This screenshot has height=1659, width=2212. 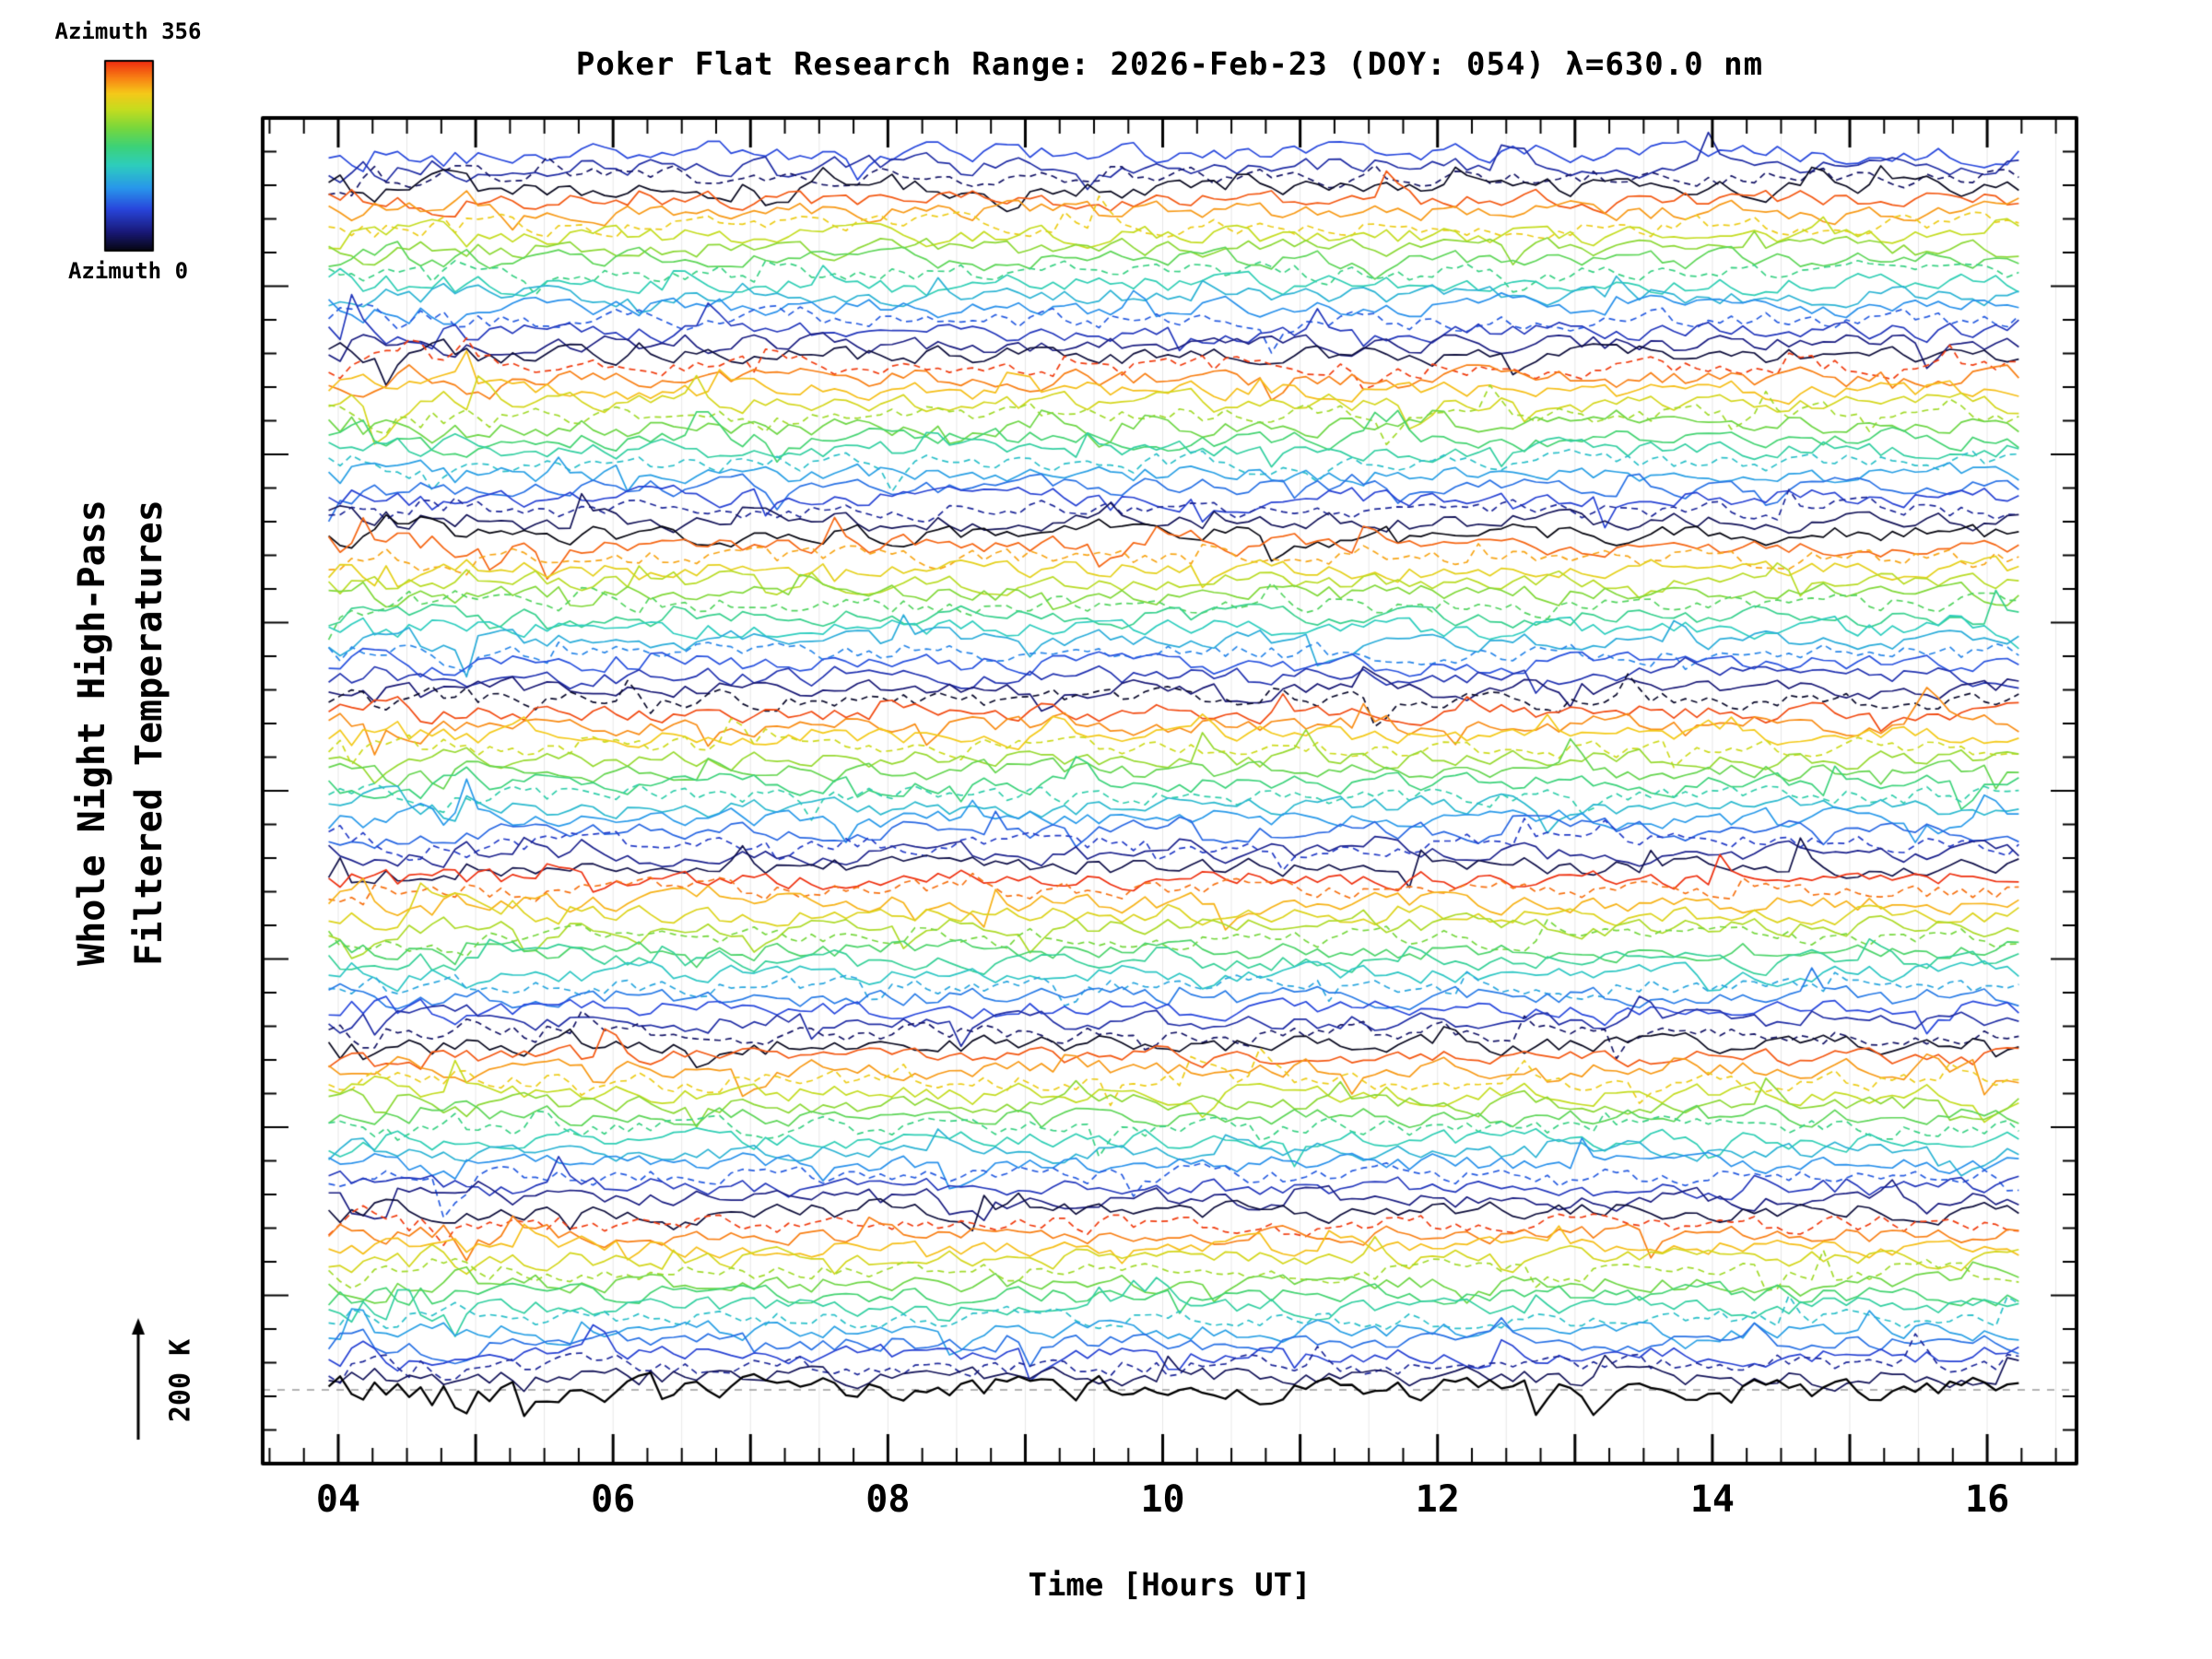 I want to click on y-axis-label-line1: Whole Night High-Pass, so click(x=92, y=733).